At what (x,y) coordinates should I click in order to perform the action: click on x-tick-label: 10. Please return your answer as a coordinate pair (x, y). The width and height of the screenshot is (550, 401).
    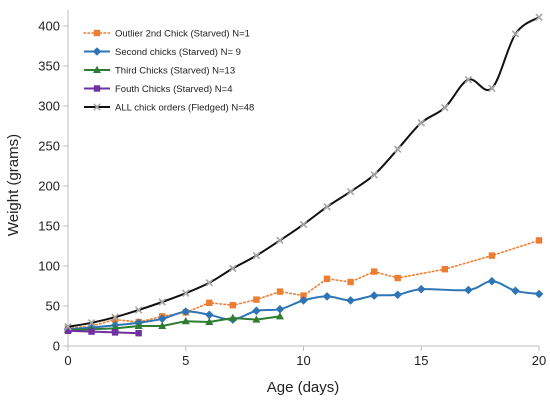
    Looking at the image, I should click on (303, 360).